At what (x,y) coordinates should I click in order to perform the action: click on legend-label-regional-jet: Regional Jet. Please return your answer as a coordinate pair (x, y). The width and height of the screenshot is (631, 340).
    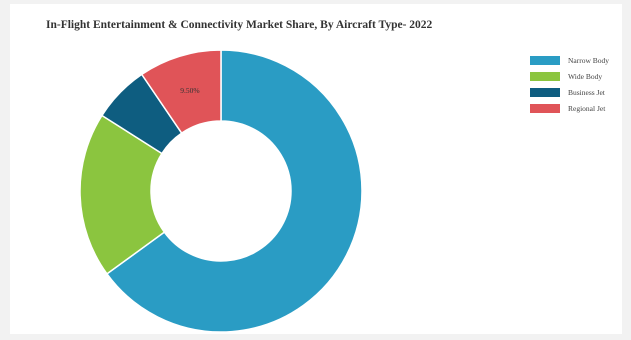
    Looking at the image, I should click on (587, 108).